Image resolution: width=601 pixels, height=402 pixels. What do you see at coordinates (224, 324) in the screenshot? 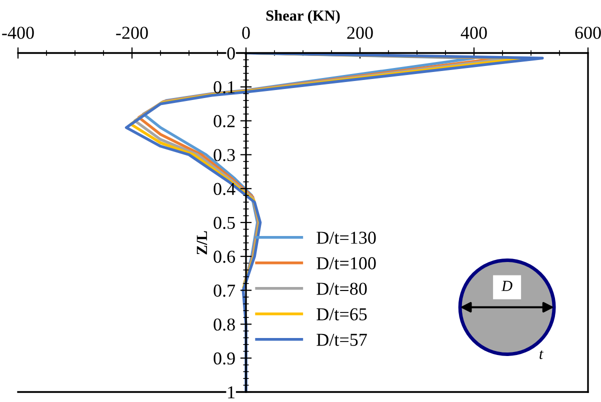
I see `y-tick-label: 0.8` at bounding box center [224, 324].